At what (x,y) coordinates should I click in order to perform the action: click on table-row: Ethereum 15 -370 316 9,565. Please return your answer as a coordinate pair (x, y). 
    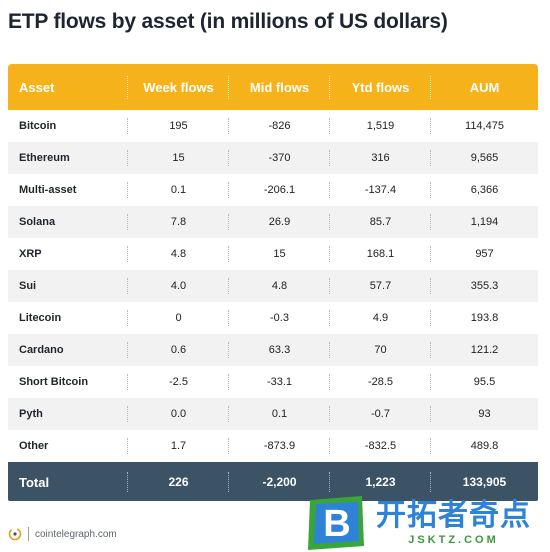
    Looking at the image, I should click on (273, 158).